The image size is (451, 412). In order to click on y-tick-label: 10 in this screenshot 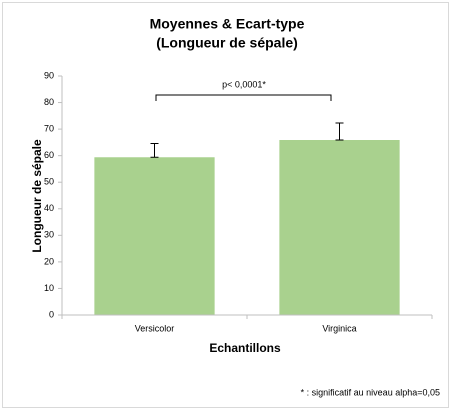, I will do `click(49, 288)`.